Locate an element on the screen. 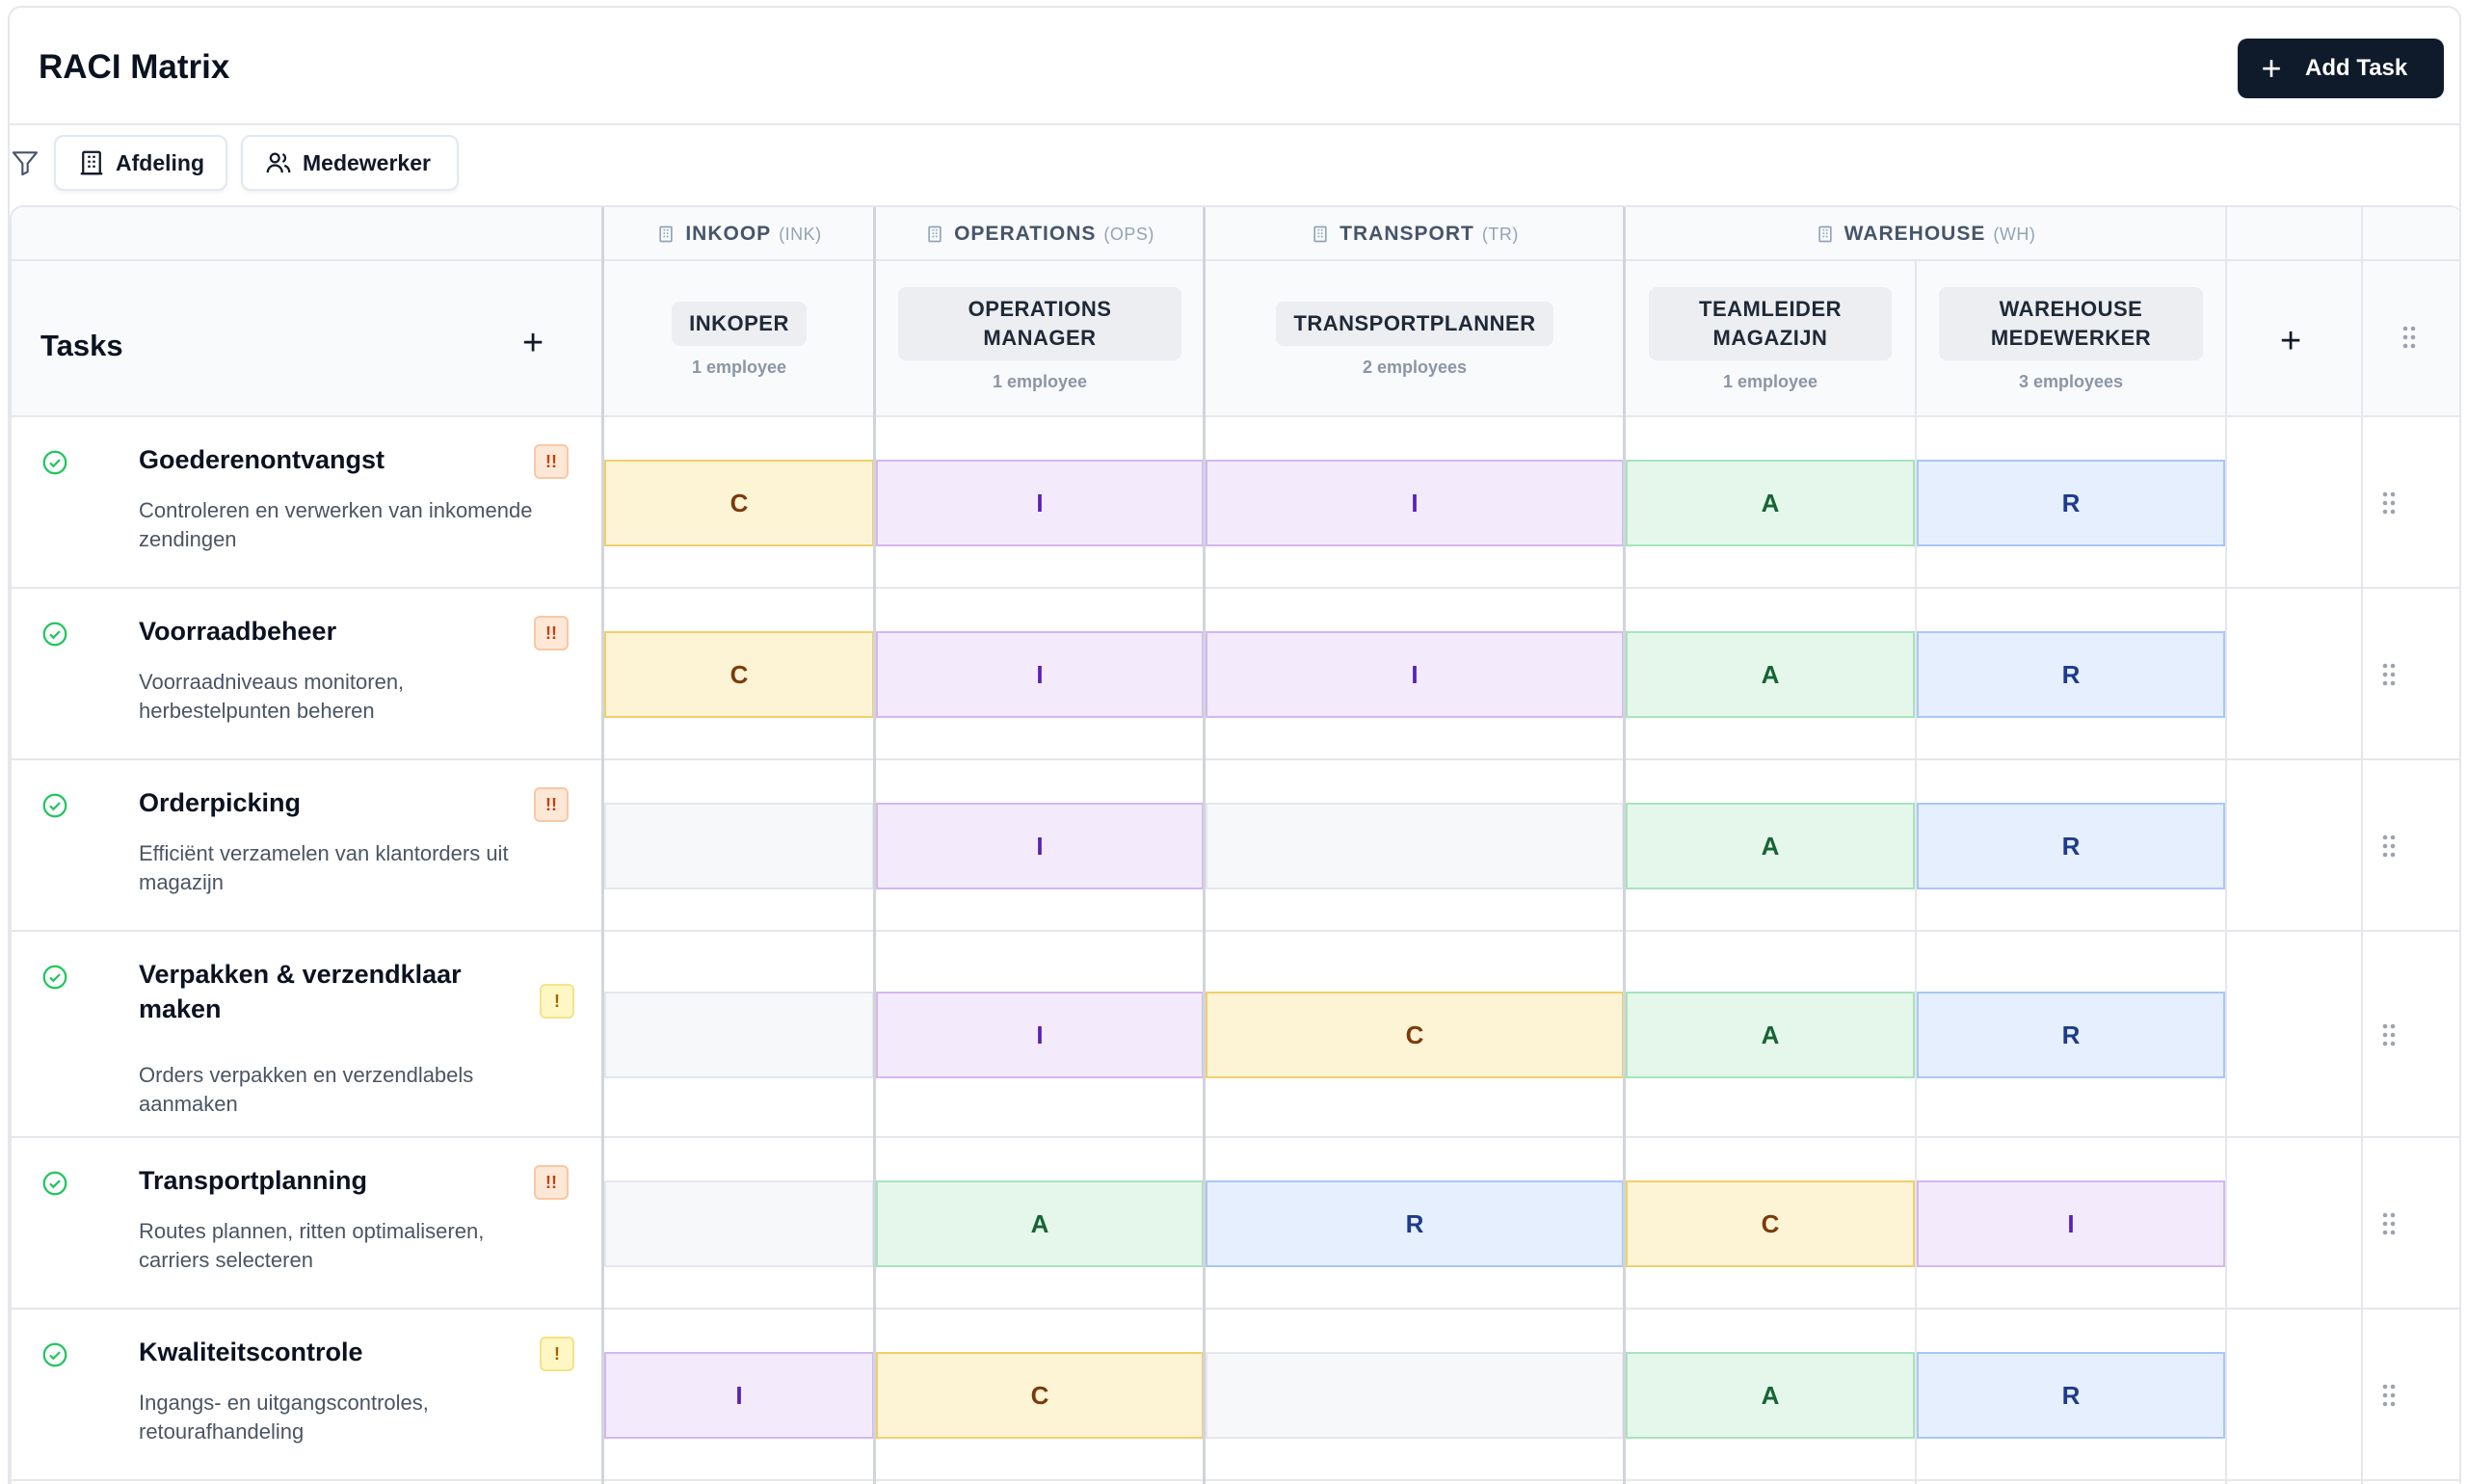 The height and width of the screenshot is (1484, 2467). role-employee-count: 1 employee is located at coordinates (1770, 381).